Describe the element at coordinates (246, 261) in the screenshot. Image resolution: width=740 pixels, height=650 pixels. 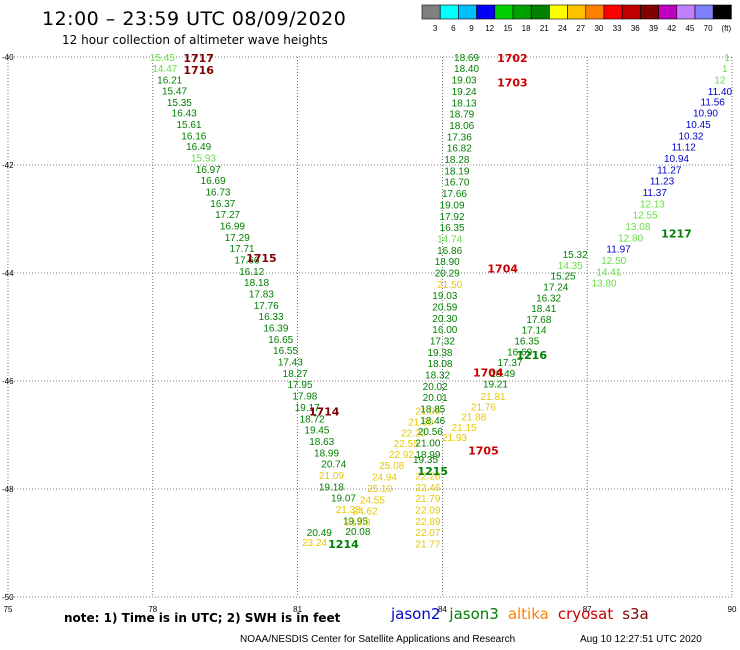
I see `wave-height-value: 17.66` at that location.